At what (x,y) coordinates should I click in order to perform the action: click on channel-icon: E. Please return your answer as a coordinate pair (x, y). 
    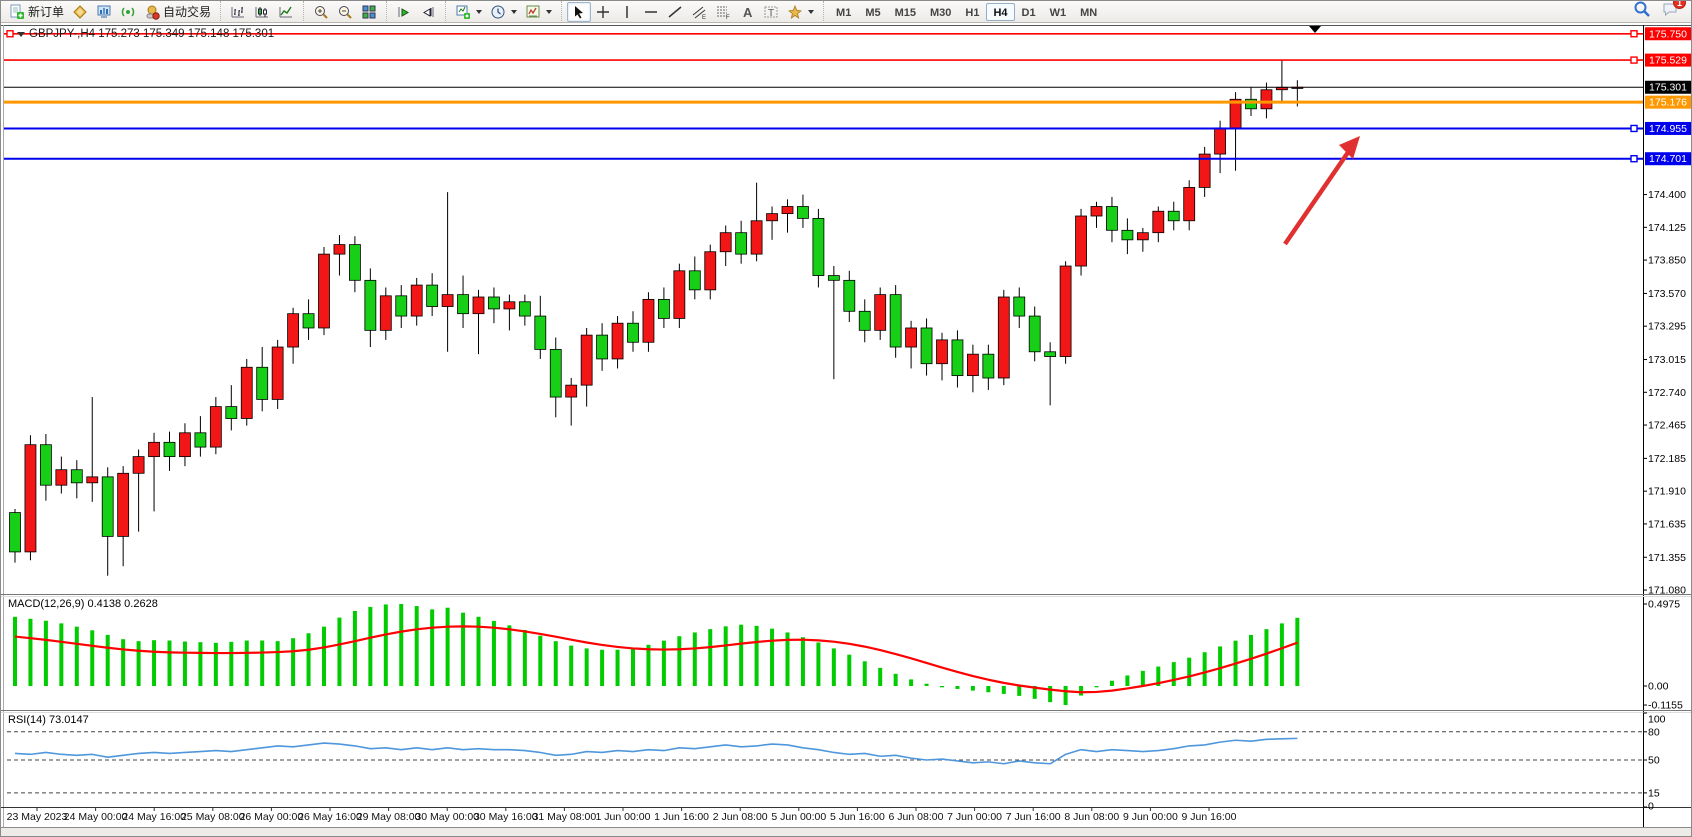
    Looking at the image, I should click on (699, 12).